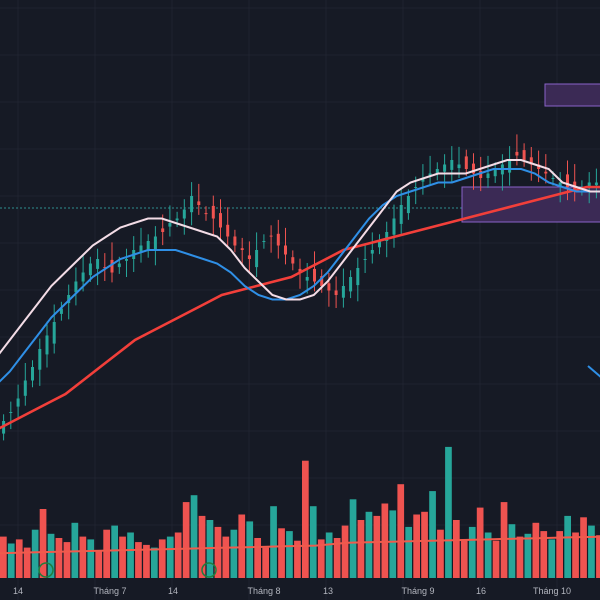  What do you see at coordinates (292, 591) in the screenshot?
I see `x-axis: 14 Tháng 7 14 Tháng 8 13 Tháng 9 16 Tháng 10` at bounding box center [292, 591].